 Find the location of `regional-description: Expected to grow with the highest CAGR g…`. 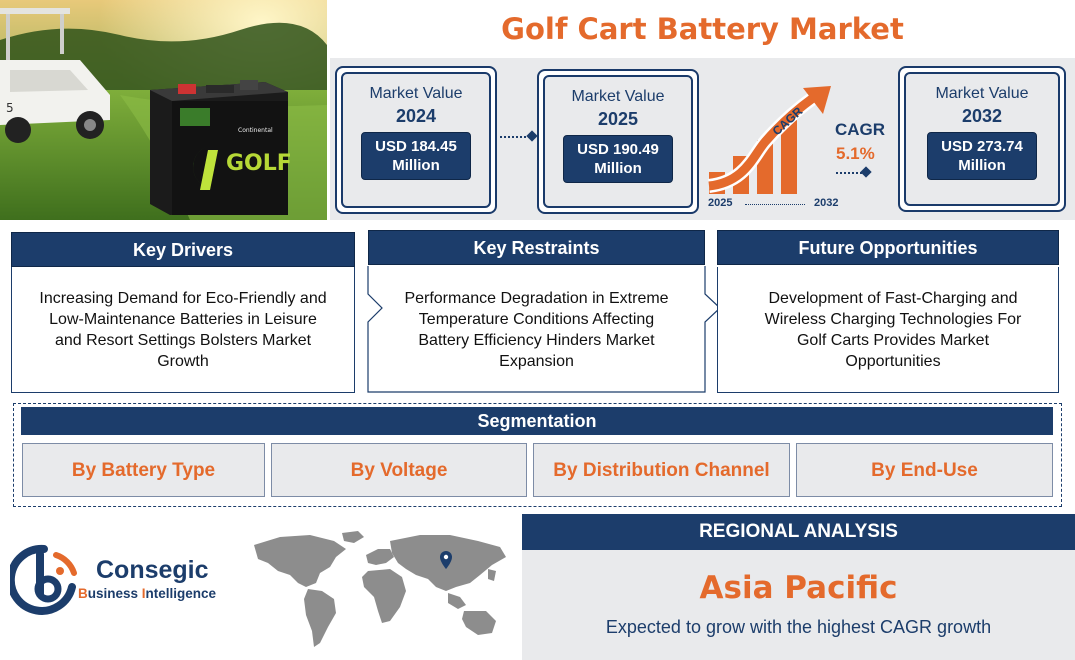

regional-description: Expected to grow with the highest CAGR g… is located at coordinates (798, 627).